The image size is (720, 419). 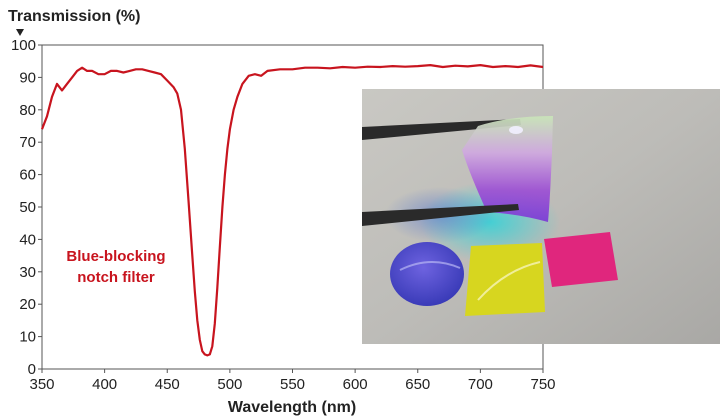 I want to click on x-tick-label: 350, so click(x=41, y=384).